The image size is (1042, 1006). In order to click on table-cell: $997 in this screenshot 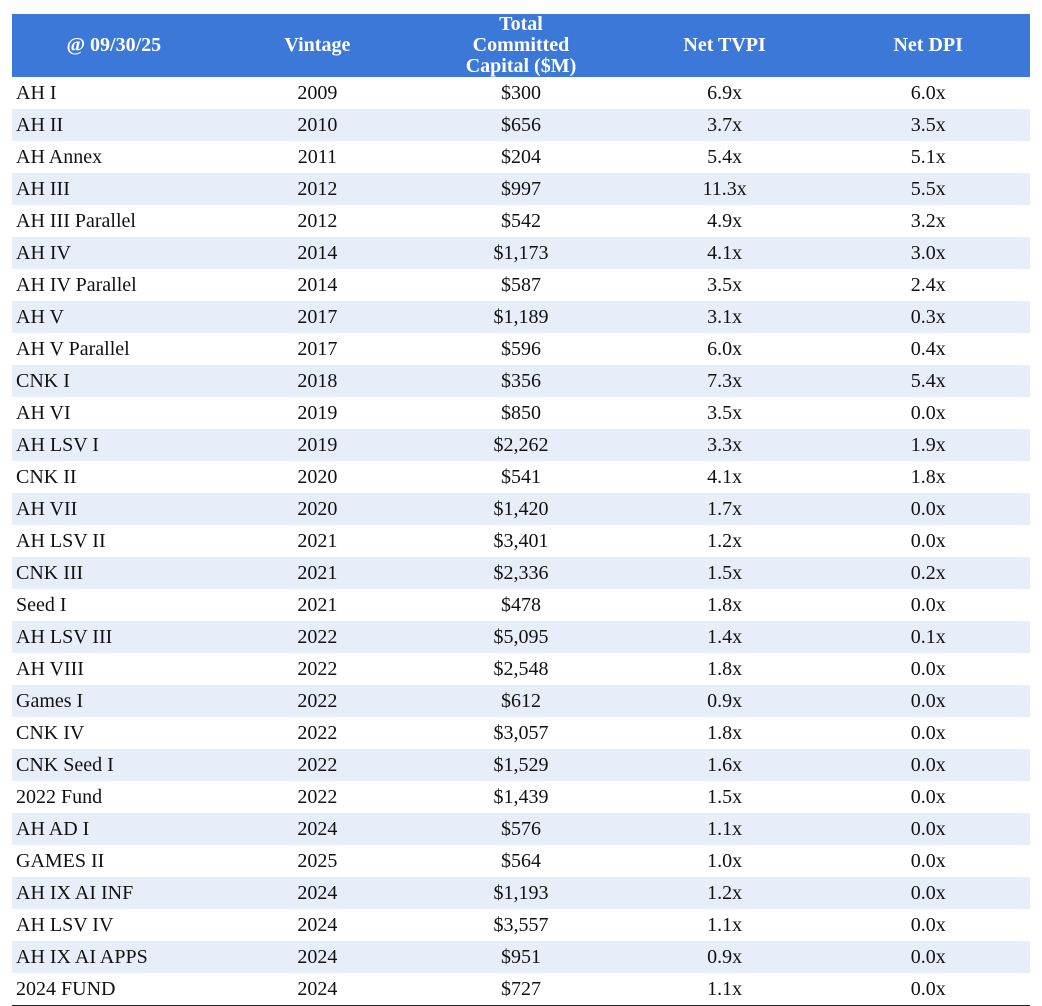, I will do `click(521, 189)`.